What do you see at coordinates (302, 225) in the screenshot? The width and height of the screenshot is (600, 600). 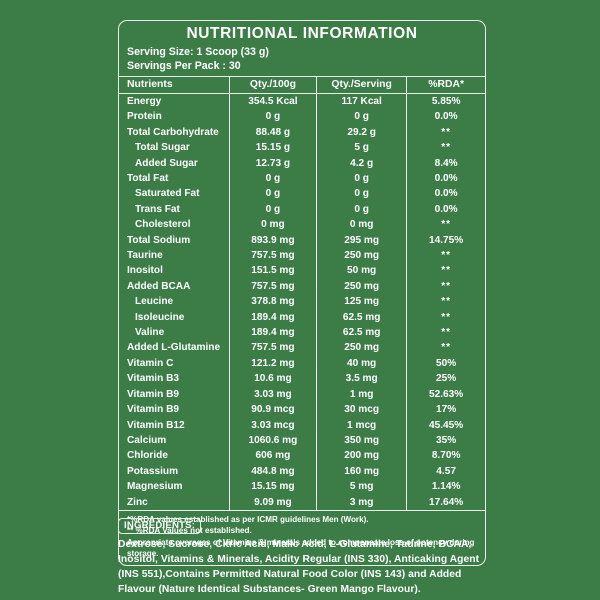 I see `table-row: Cholesterol 0 mg 0 mg **` at bounding box center [302, 225].